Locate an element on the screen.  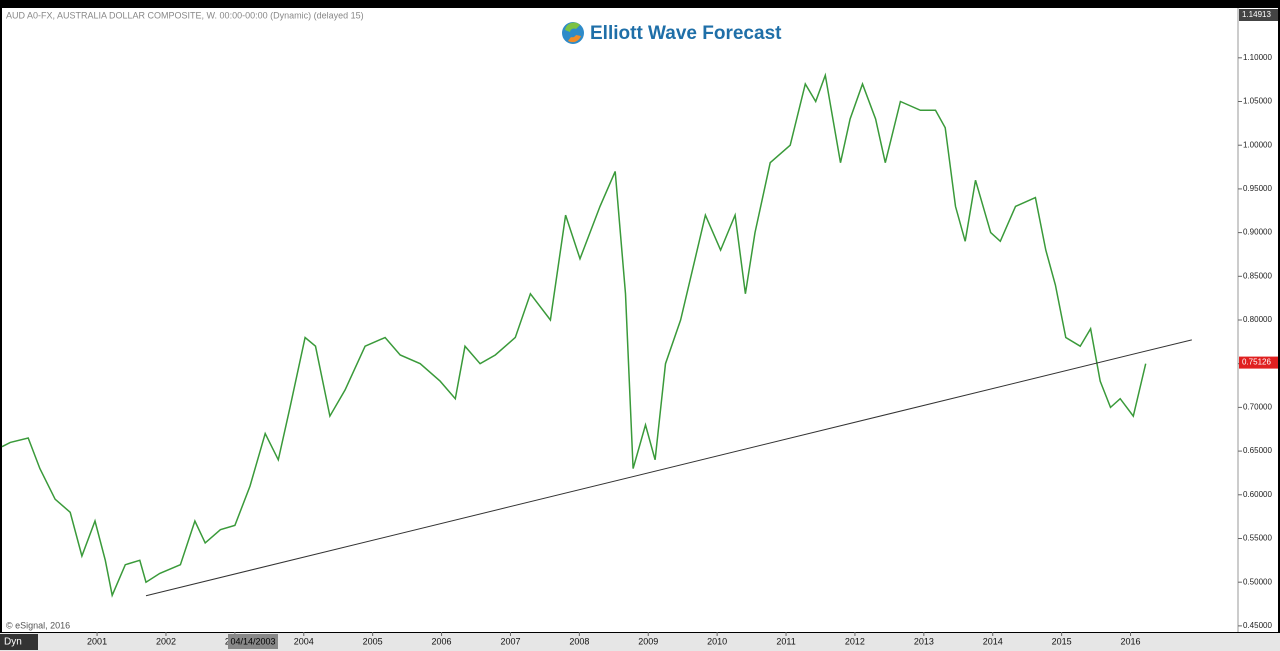
y-tick-label: 0.55000 is located at coordinates (1257, 538).